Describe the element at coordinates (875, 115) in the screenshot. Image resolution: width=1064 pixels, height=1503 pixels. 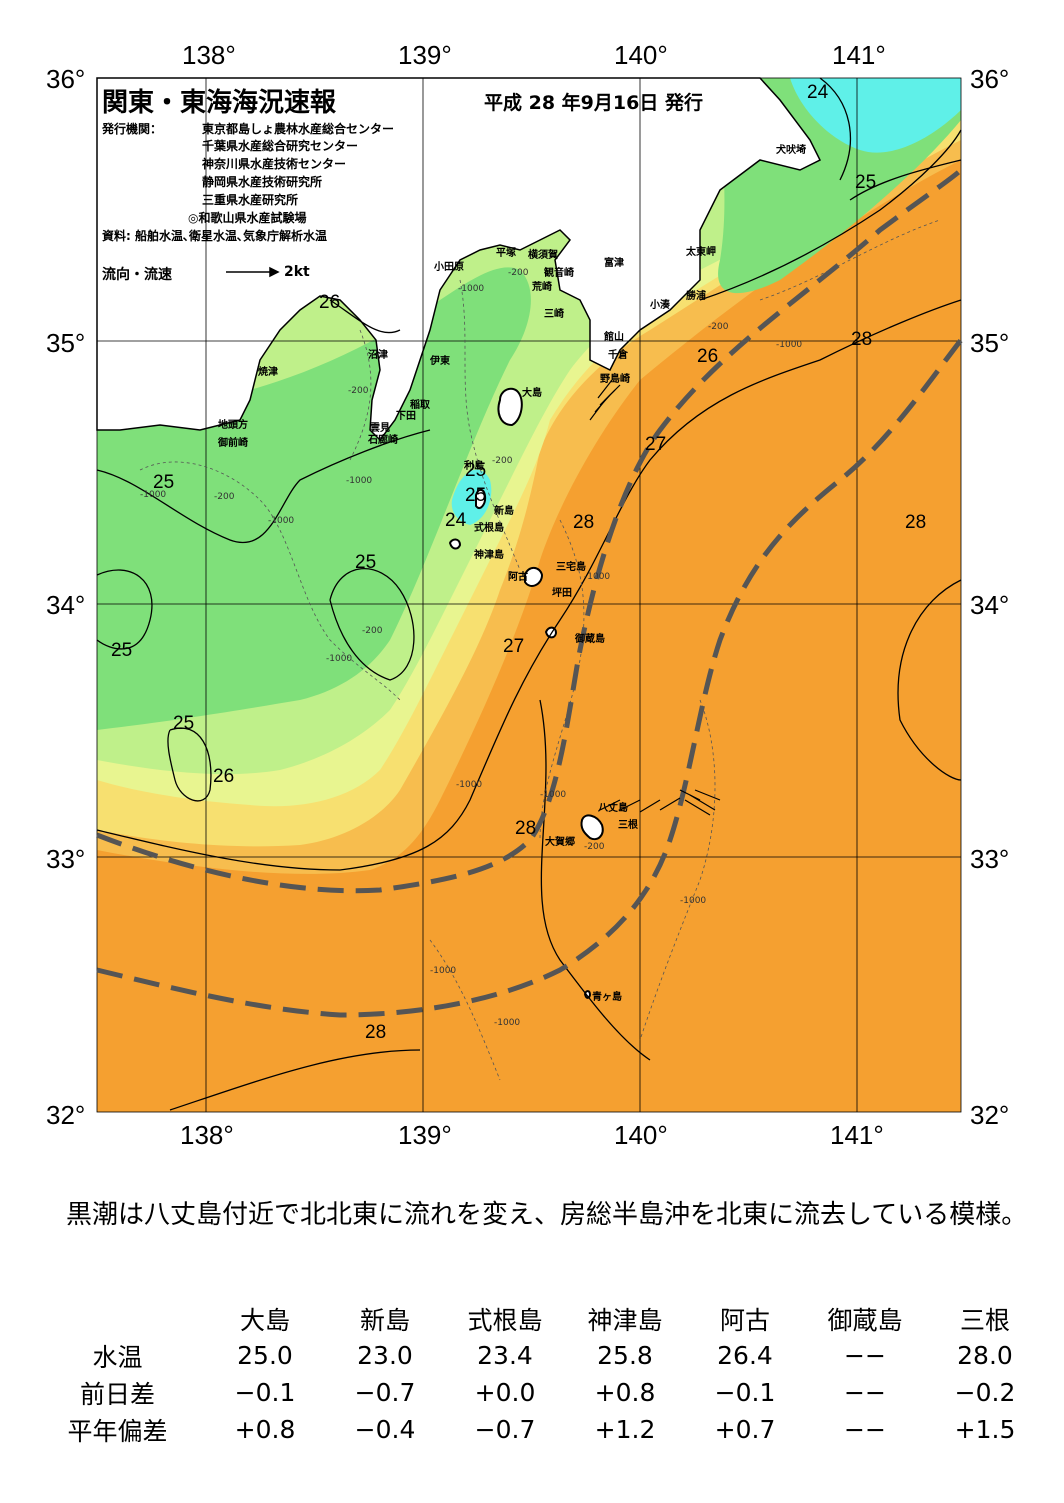
I see `zone-cyan-north` at that location.